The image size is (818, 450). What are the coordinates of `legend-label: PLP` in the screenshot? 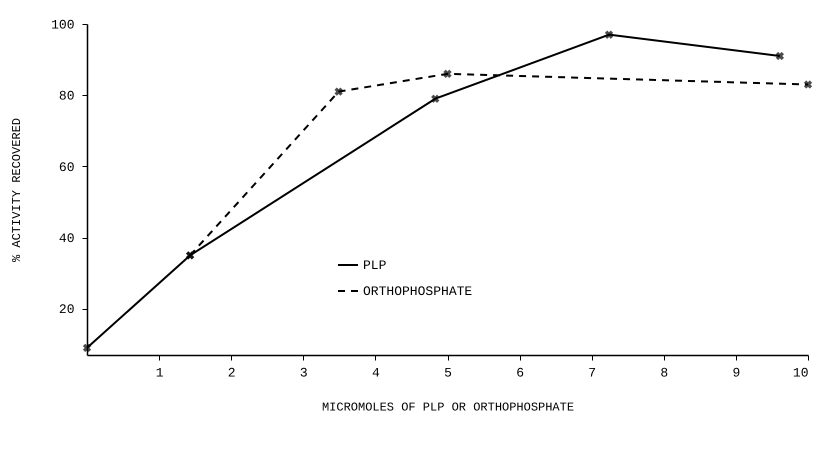 It's located at (375, 265).